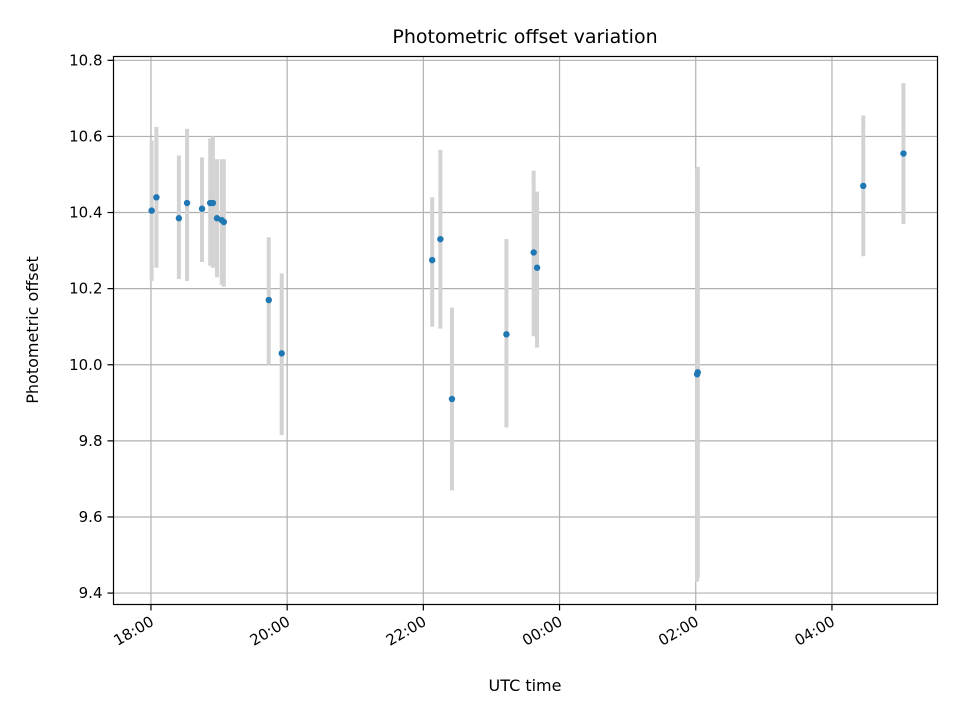  Describe the element at coordinates (91, 326) in the screenshot. I see `y-axis: 9.4 9.6 9.8 10.0 10.2 10.4 10.6 10.8` at that location.